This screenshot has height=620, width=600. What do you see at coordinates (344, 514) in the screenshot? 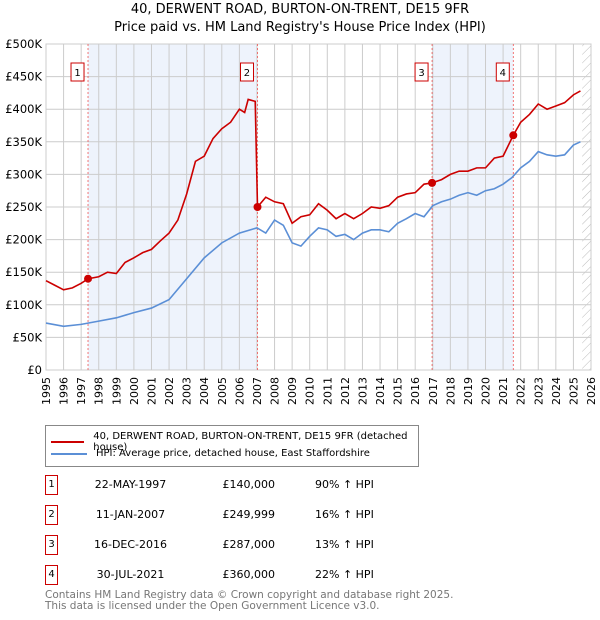
I see `sale-hpi-change: 16% ↑ HPI` at bounding box center [344, 514].